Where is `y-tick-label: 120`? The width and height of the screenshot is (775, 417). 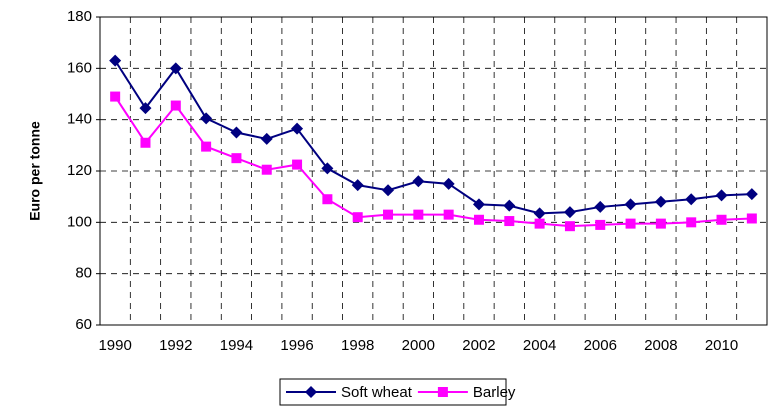 y-tick-label: 120 is located at coordinates (79, 170).